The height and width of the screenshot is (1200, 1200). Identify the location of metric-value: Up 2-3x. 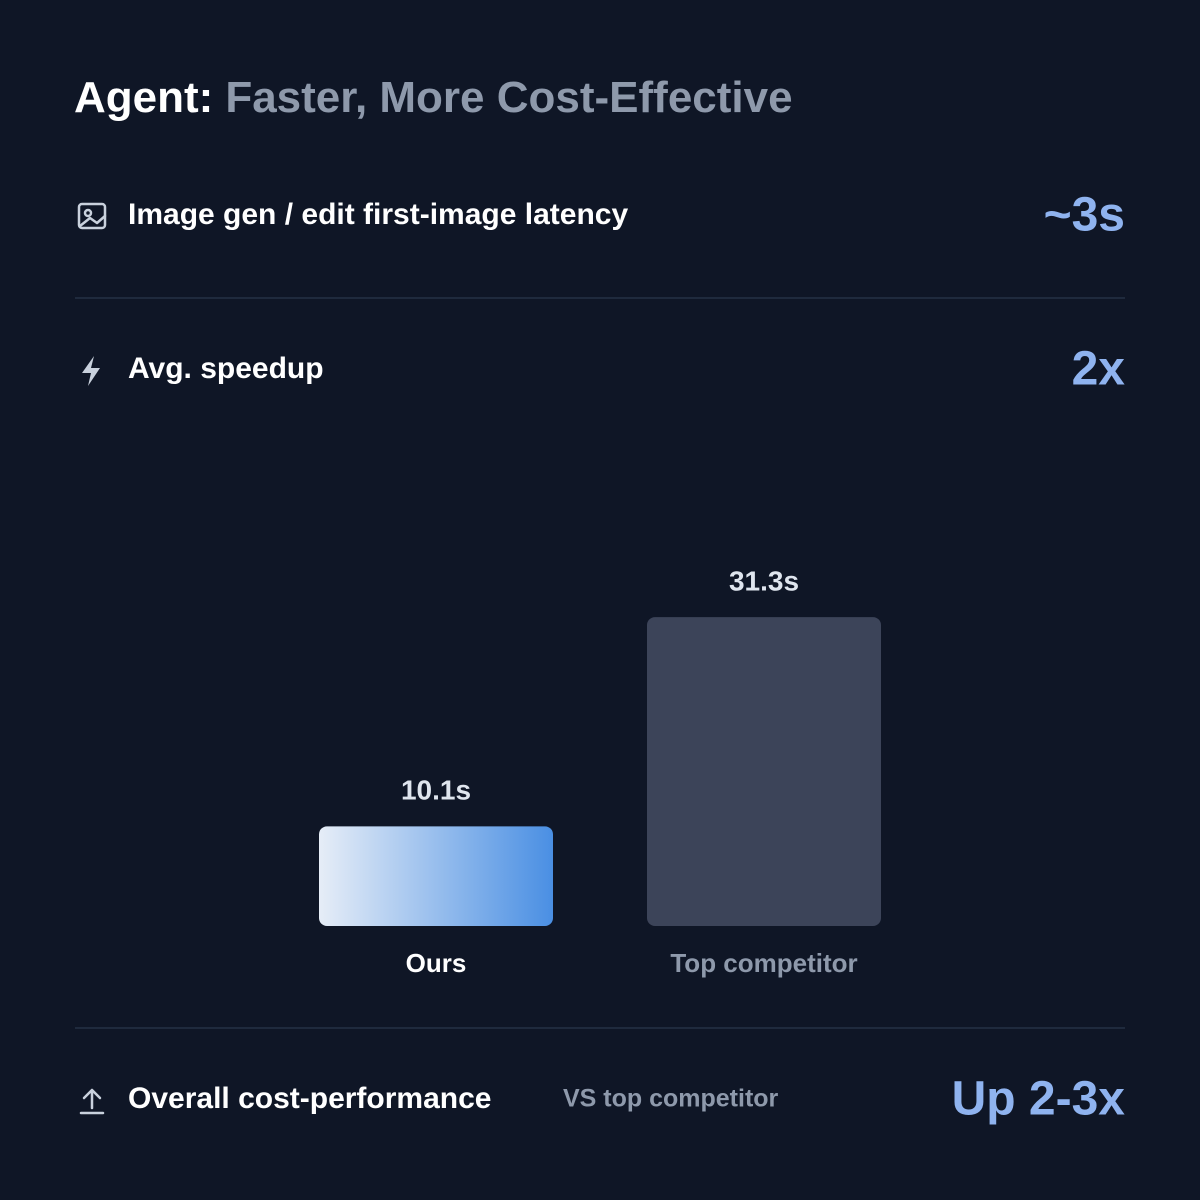
(1039, 1099).